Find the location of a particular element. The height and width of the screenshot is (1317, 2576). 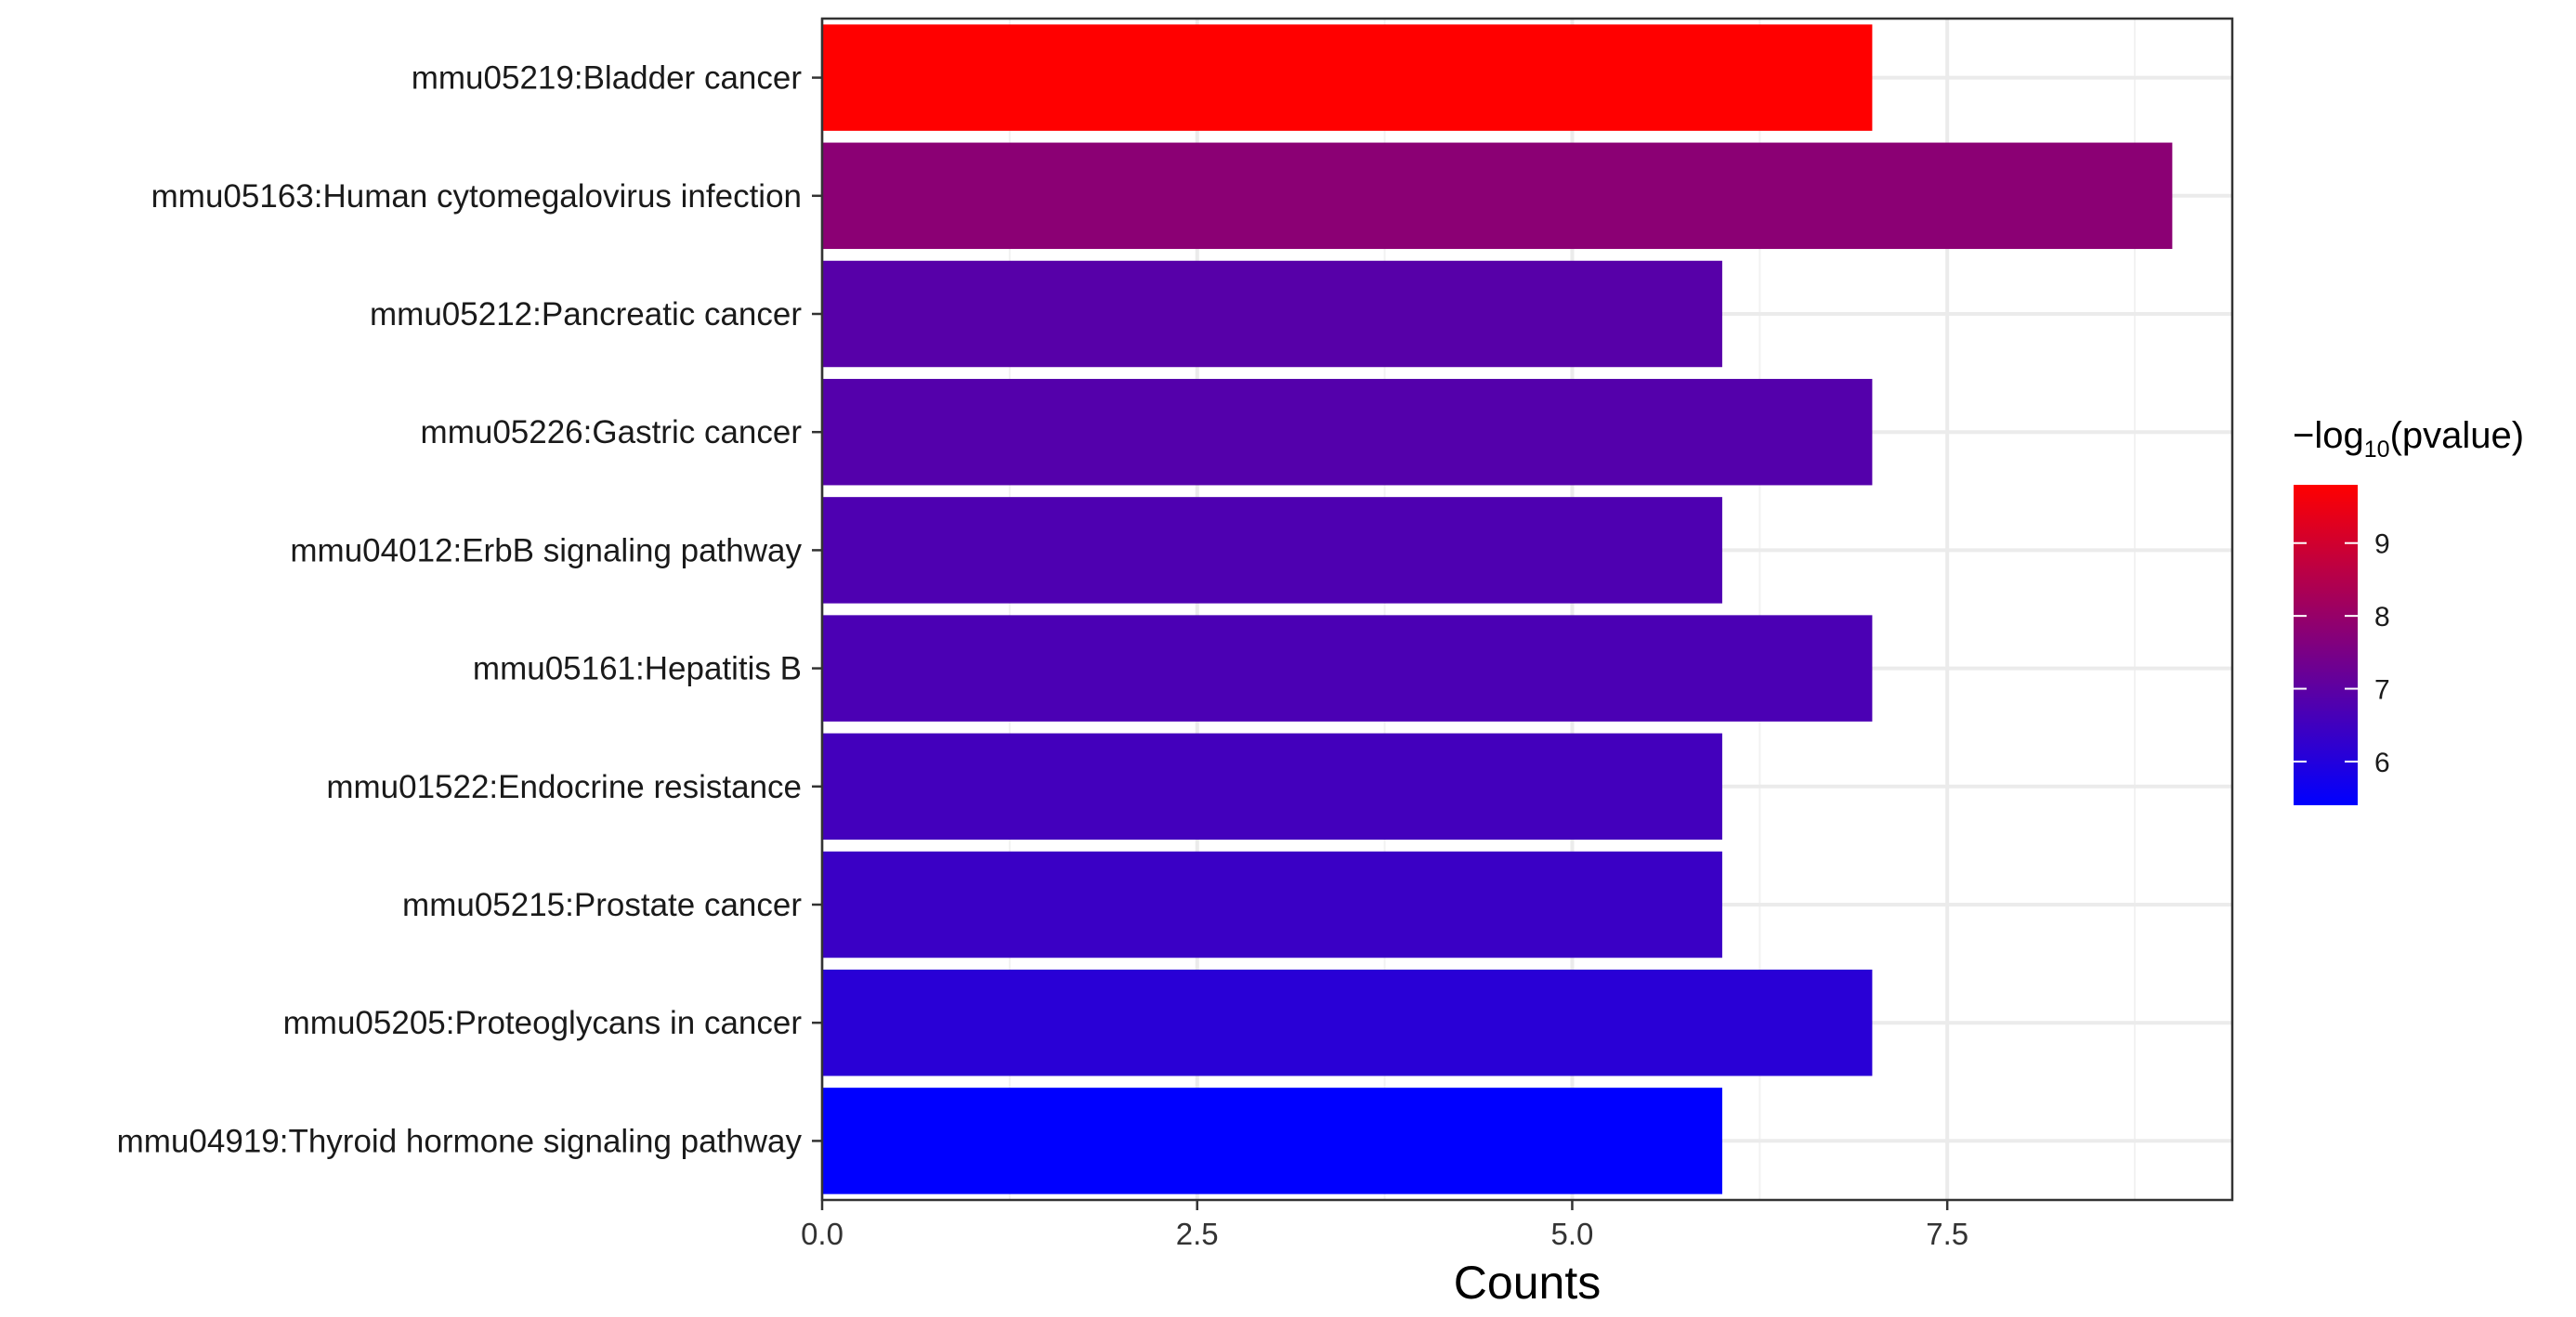

y-tick-label: mmu05219:Bladder cancer is located at coordinates (608, 79).